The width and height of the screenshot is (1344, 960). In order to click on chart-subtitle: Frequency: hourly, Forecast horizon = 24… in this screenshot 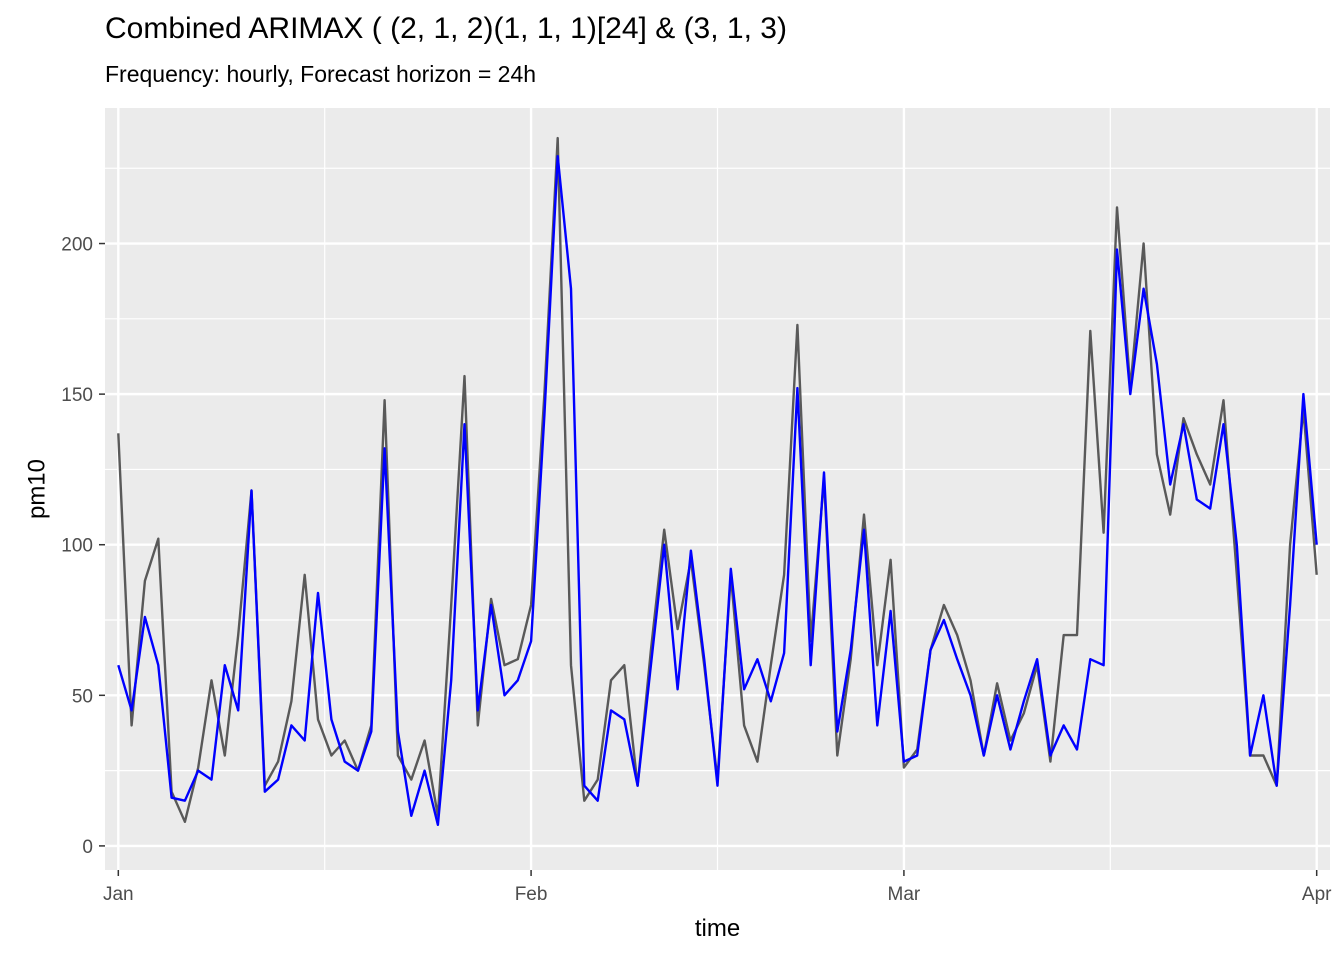, I will do `click(321, 74)`.